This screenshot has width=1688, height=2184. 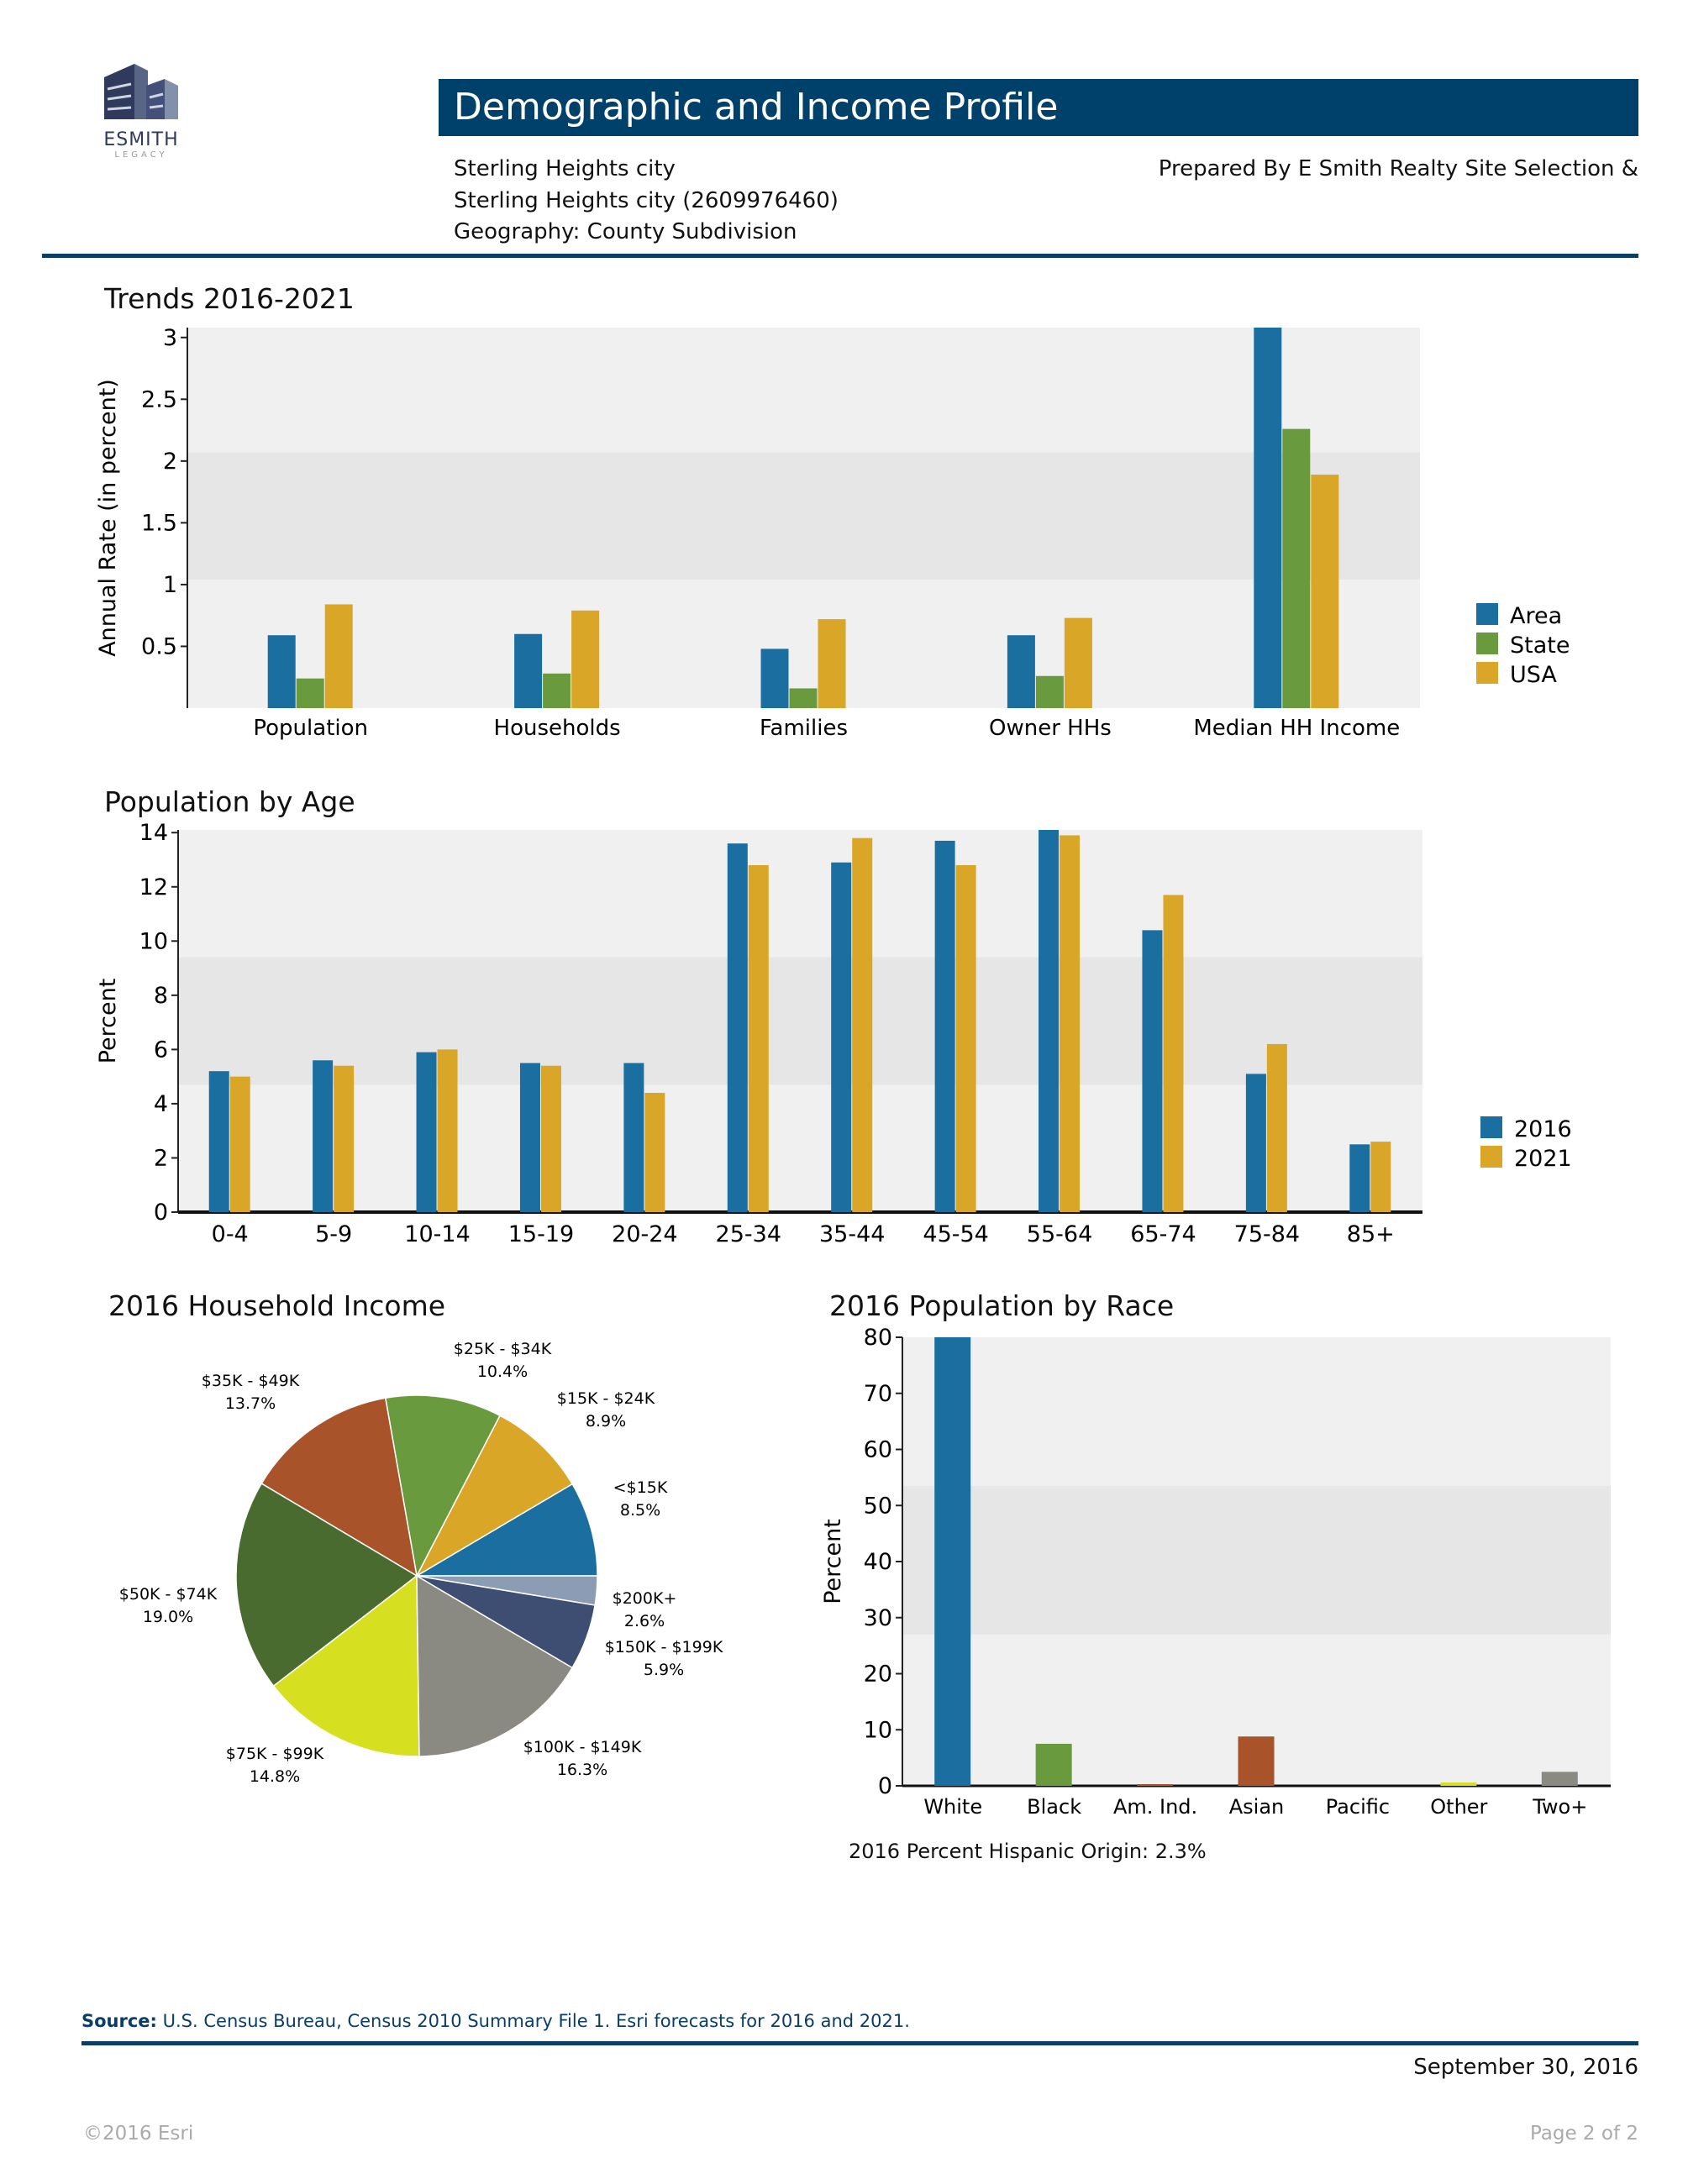 What do you see at coordinates (840, 256) in the screenshot?
I see `header-divider` at bounding box center [840, 256].